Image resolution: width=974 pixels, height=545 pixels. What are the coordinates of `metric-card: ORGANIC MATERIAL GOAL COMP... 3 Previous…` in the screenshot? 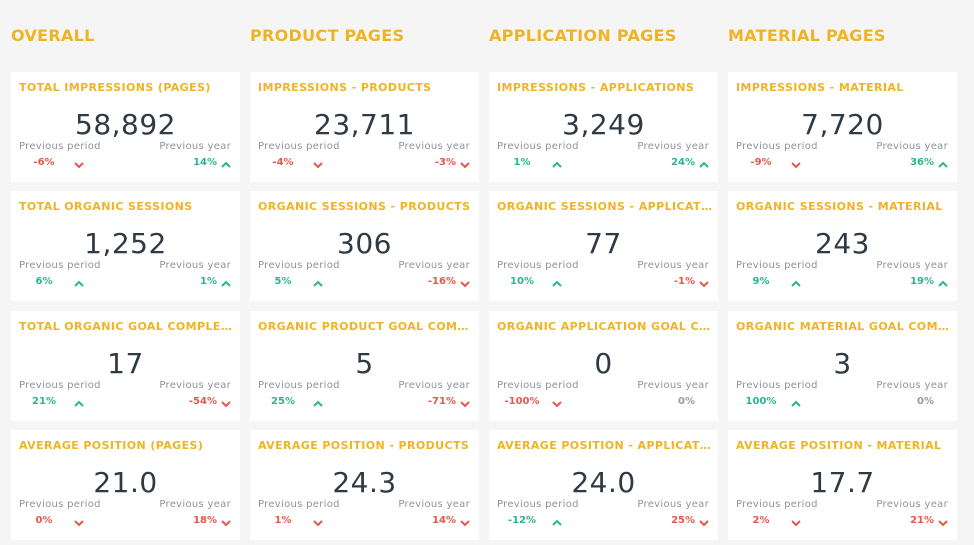 It's located at (842, 366).